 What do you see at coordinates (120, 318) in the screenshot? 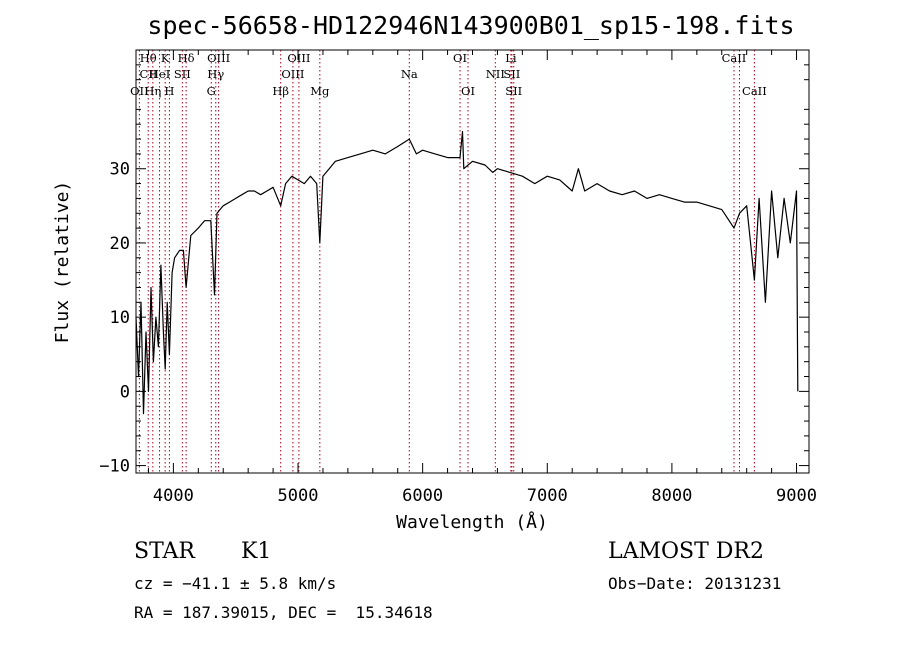
I see `y-tick-label: 10` at bounding box center [120, 318].